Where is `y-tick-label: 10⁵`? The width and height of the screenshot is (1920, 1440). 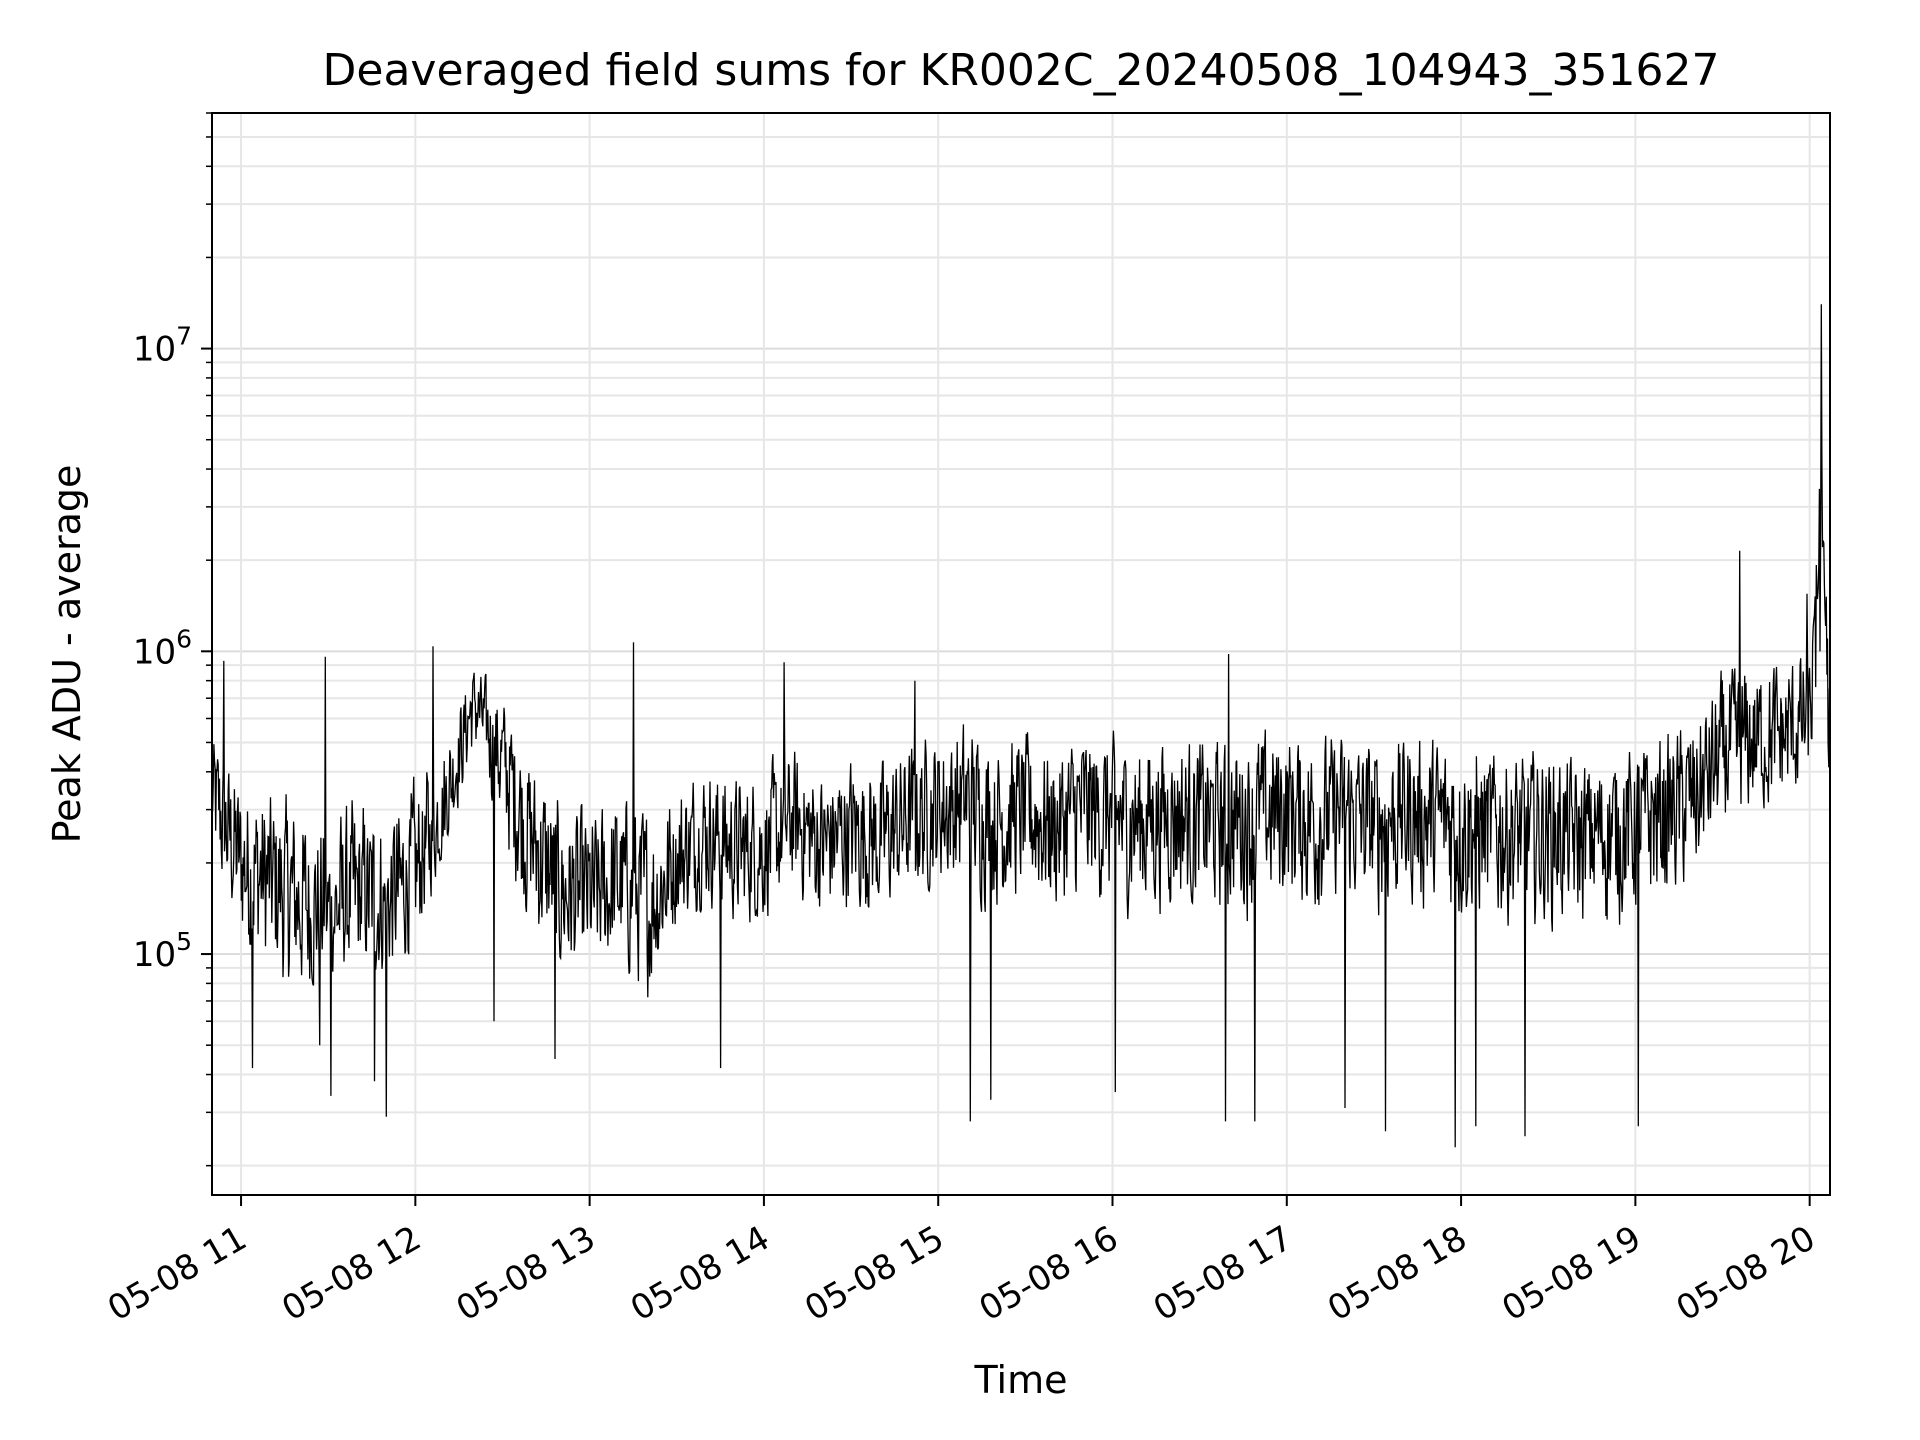
y-tick-label: 10⁵ is located at coordinates (162, 951).